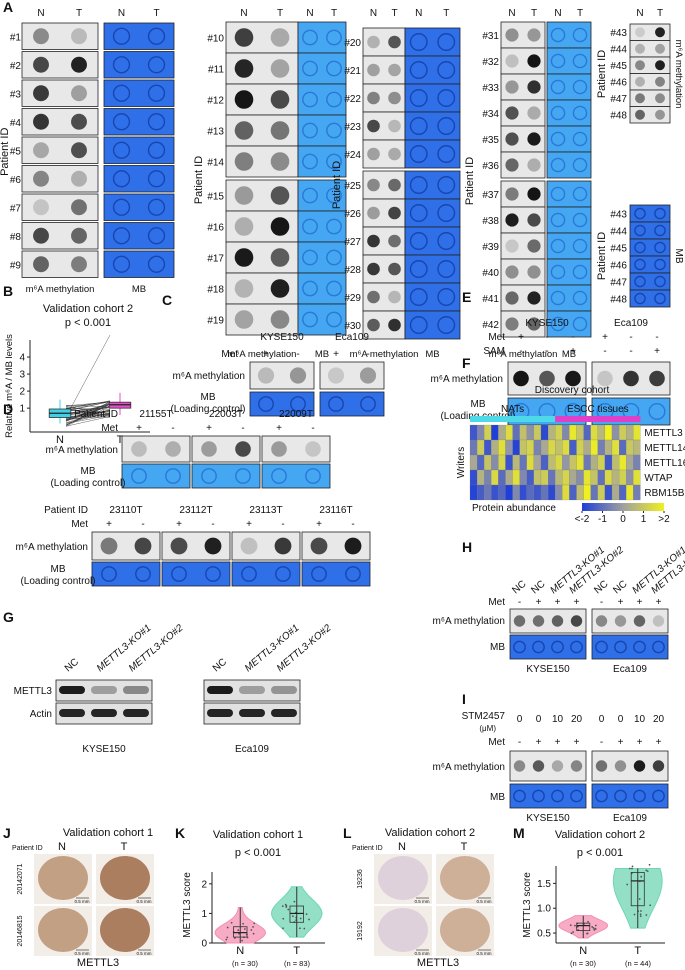 Image resolution: width=685 pixels, height=970 pixels. What do you see at coordinates (513, 419) in the screenshot?
I see `group-bar` at bounding box center [513, 419].